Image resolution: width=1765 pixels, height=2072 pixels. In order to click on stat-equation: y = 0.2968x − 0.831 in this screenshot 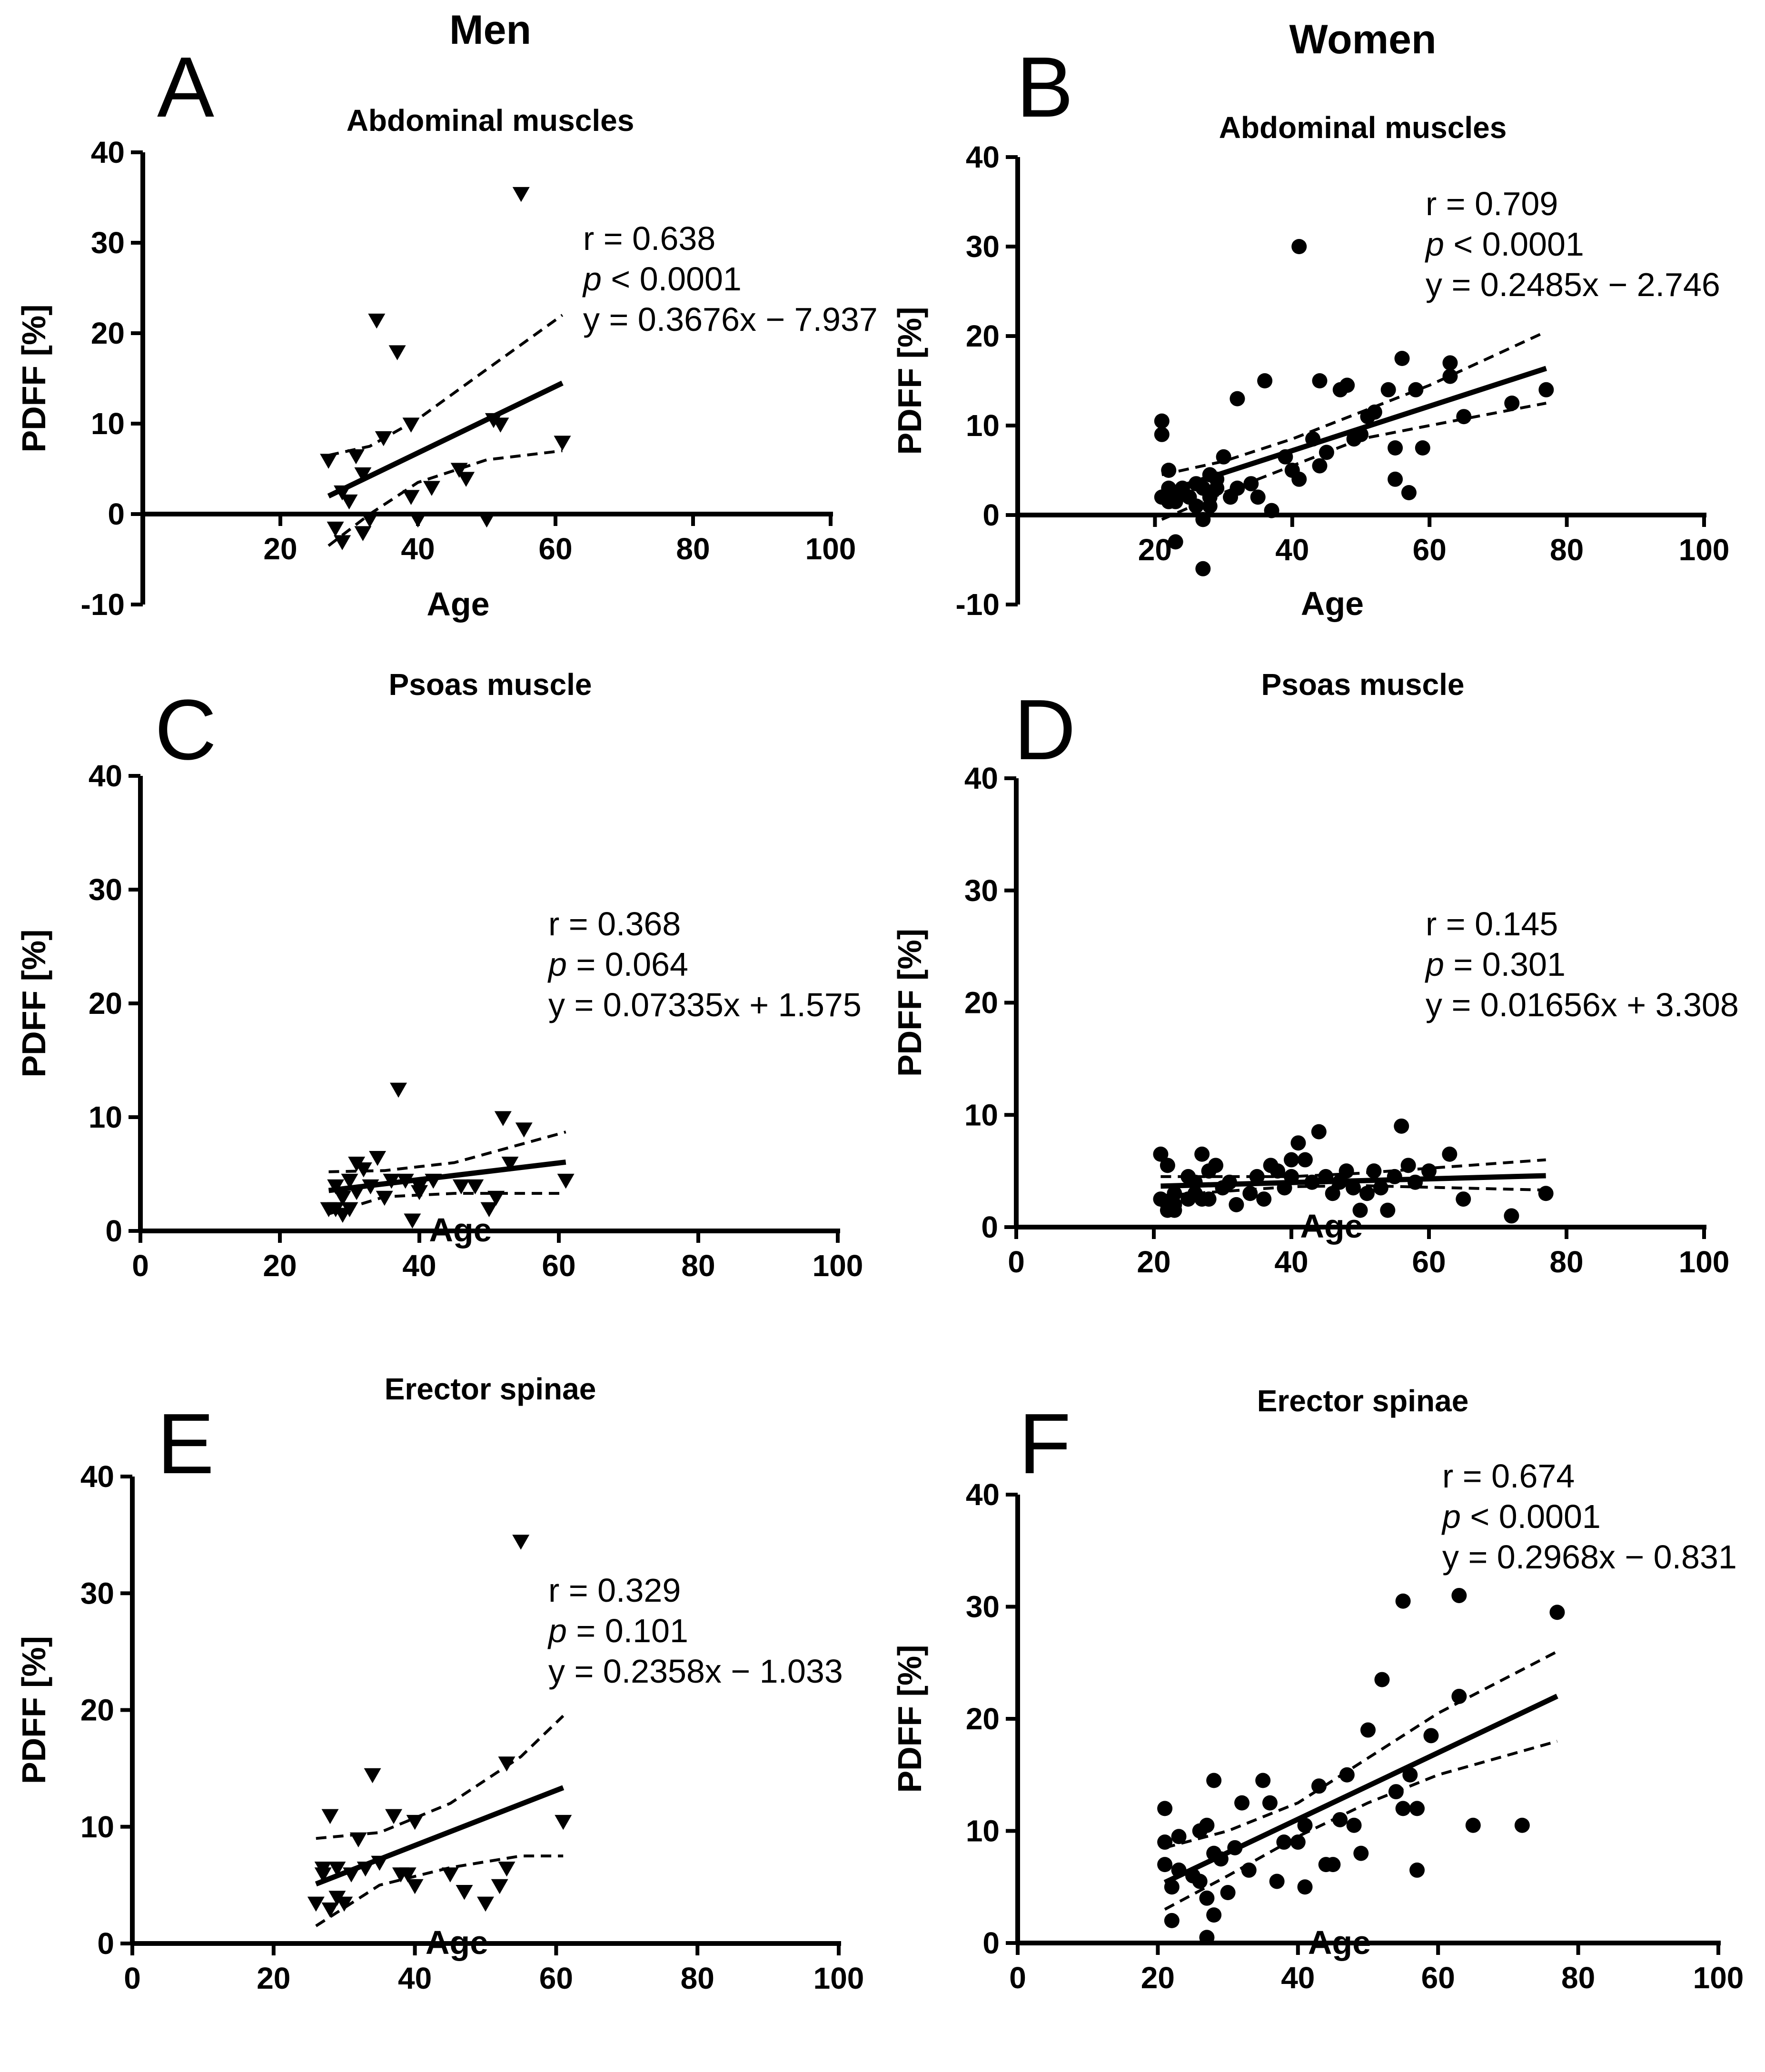, I will do `click(1589, 1557)`.